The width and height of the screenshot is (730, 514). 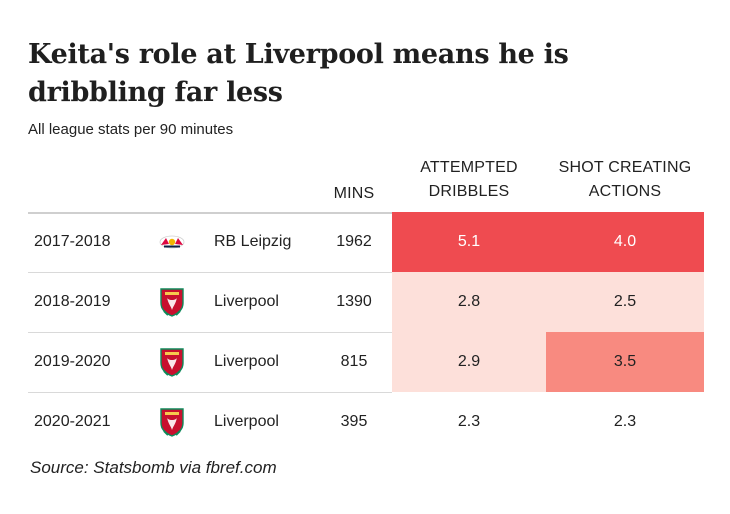 What do you see at coordinates (625, 191) in the screenshot?
I see `header-sca-line2: ACTIONS` at bounding box center [625, 191].